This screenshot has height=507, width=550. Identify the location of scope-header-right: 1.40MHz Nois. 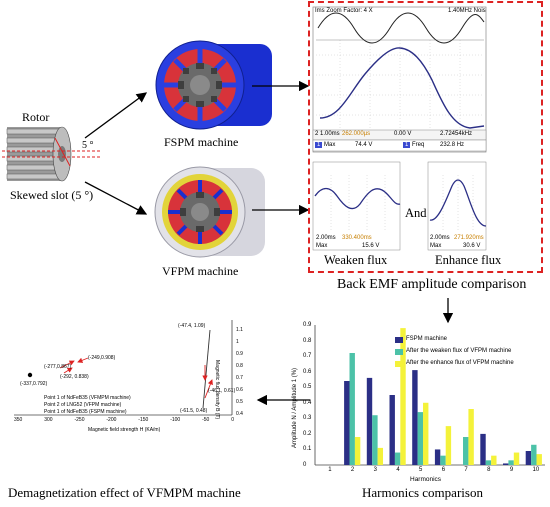
(467, 11).